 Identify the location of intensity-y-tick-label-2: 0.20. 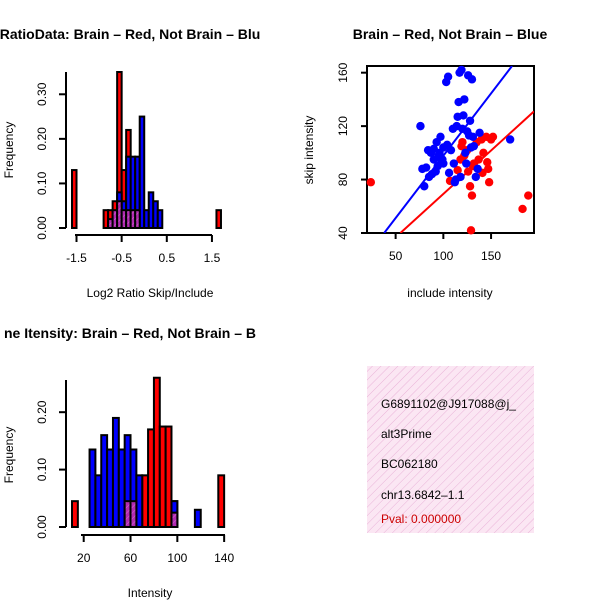
(42, 412).